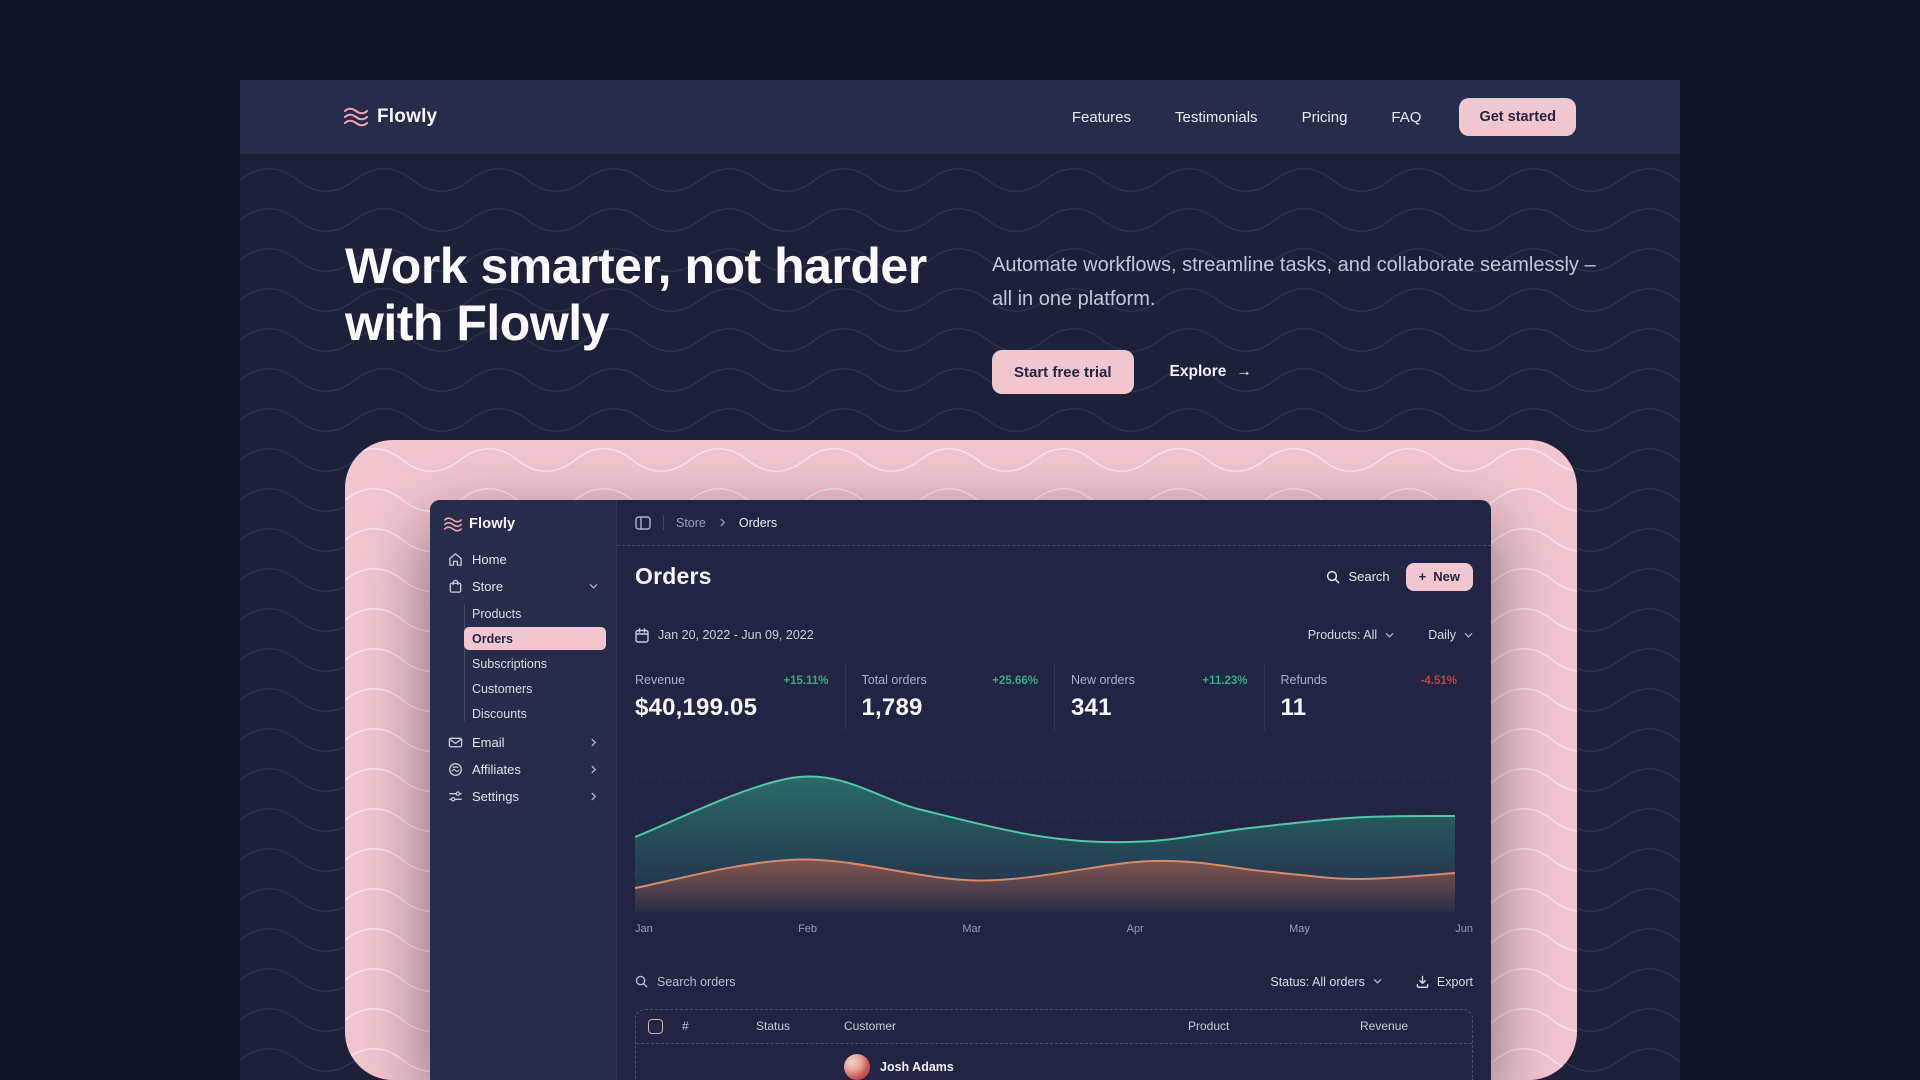 This screenshot has height=1080, width=1920. What do you see at coordinates (497, 613) in the screenshot?
I see `sidebar-item-products: Products` at bounding box center [497, 613].